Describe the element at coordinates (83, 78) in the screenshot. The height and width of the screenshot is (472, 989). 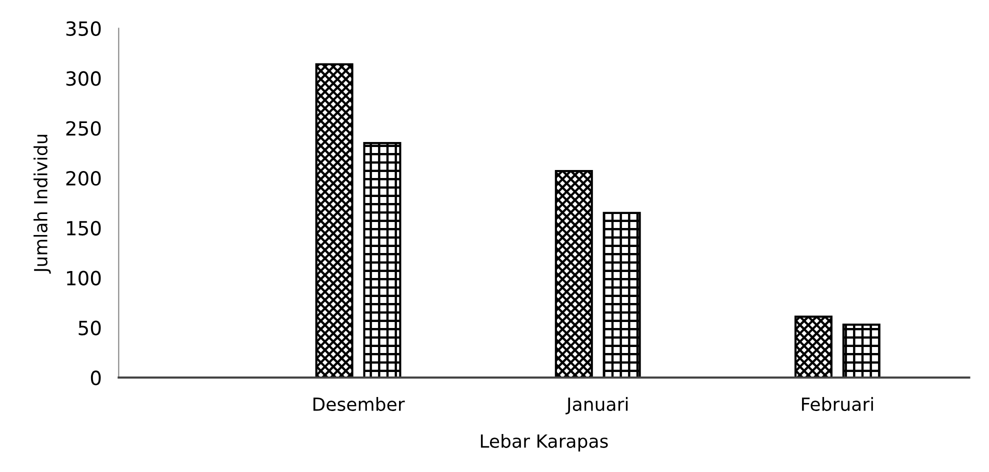
I see `y-tick-label: 300` at that location.